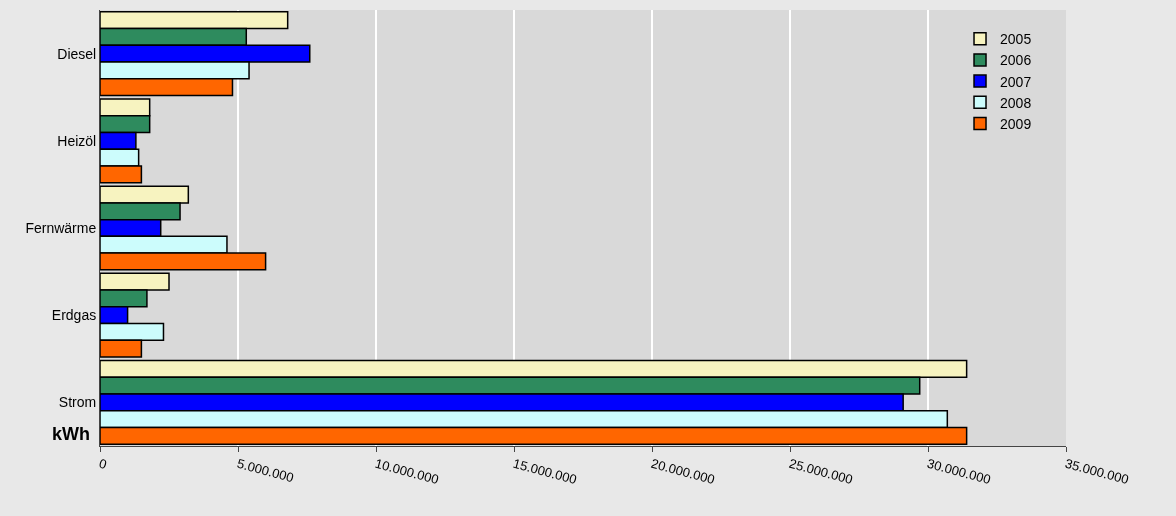 The width and height of the screenshot is (1176, 516). Describe the element at coordinates (77, 140) in the screenshot. I see `y-tick-label: Heizöl` at that location.